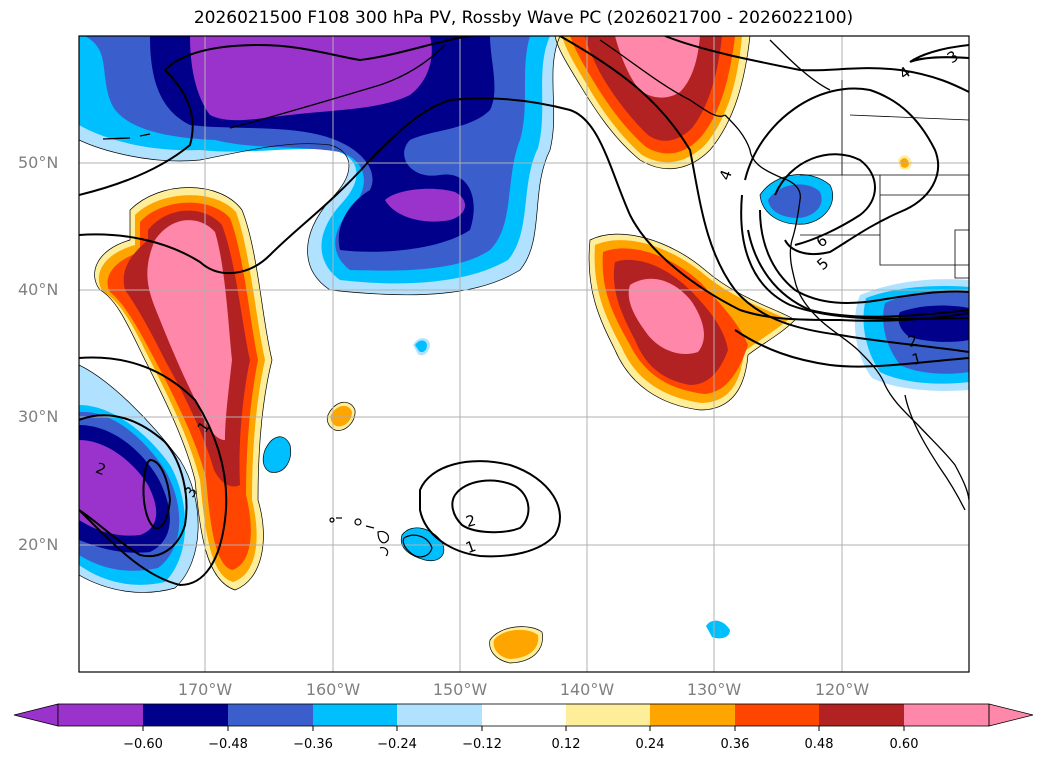 This screenshot has width=1047, height=765. I want to click on colorbar-tick-label: 0.36, so click(735, 744).